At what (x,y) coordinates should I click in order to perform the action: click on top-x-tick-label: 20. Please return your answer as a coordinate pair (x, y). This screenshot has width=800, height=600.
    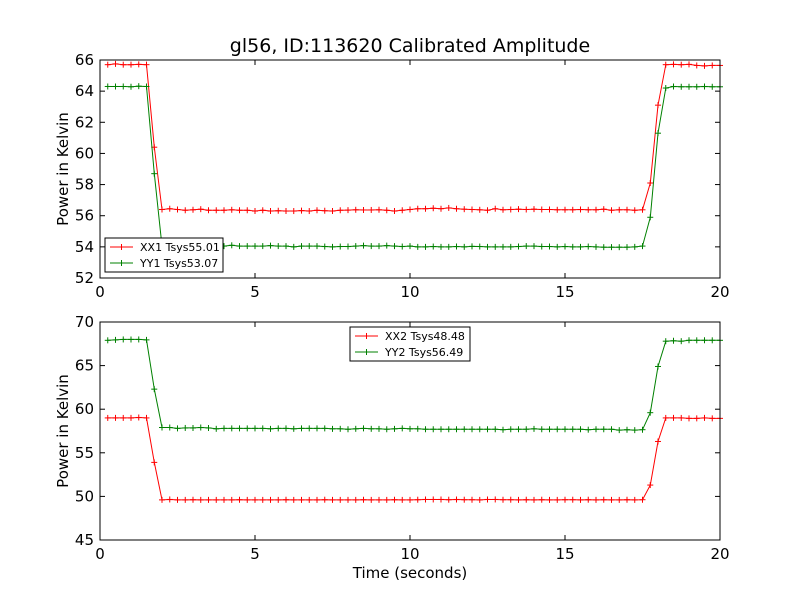
    Looking at the image, I should click on (719, 292).